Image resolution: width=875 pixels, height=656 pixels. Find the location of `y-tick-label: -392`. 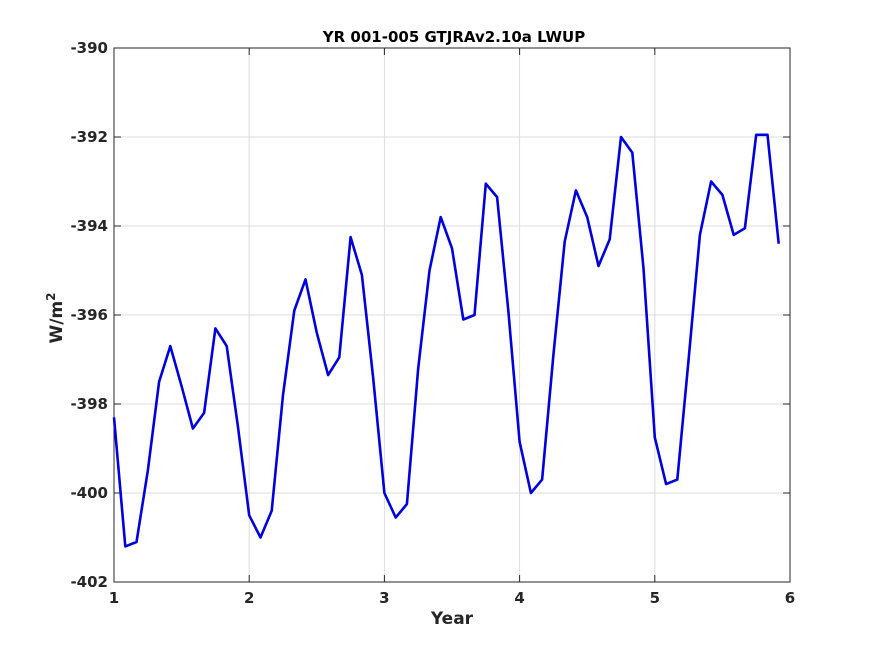

y-tick-label: -392 is located at coordinates (89, 137).